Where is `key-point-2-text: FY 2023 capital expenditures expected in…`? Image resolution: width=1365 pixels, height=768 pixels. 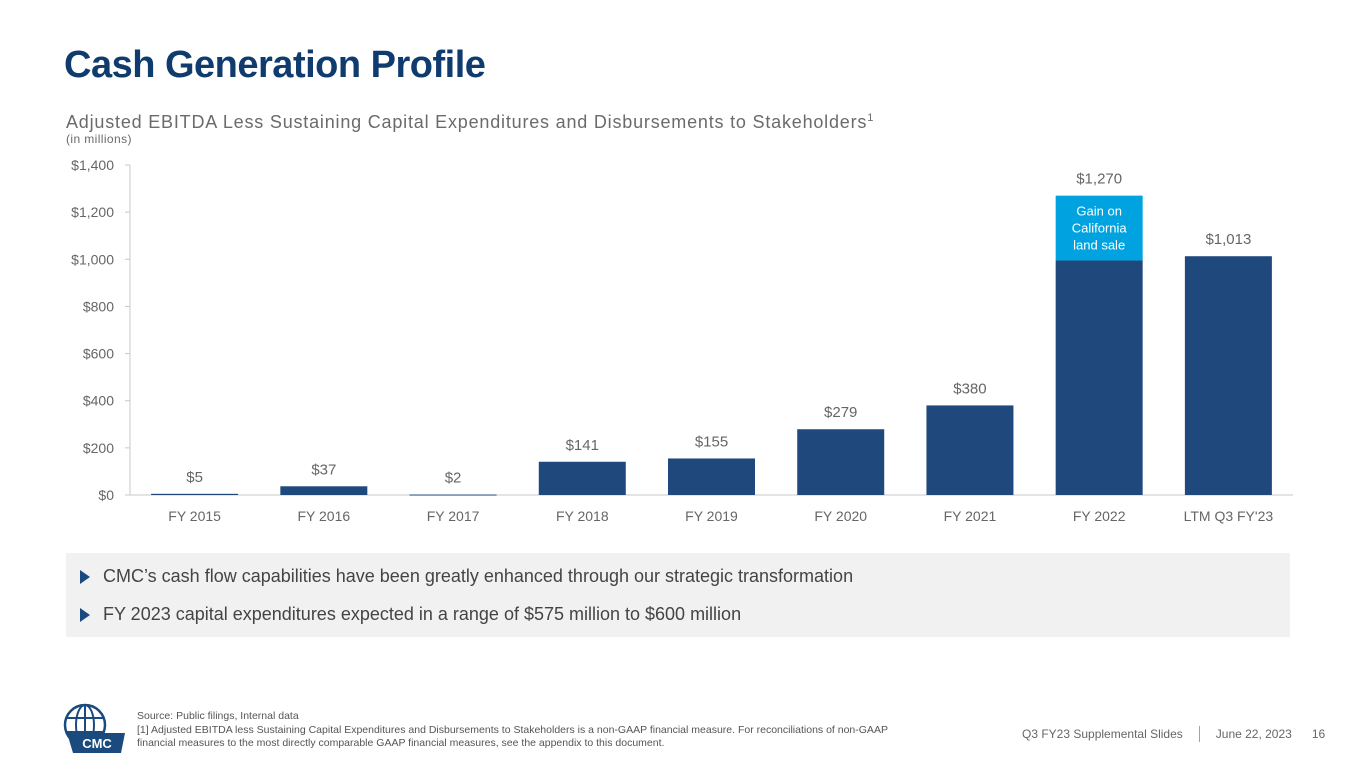
key-point-2-text: FY 2023 capital expenditures expected in… is located at coordinates (422, 614).